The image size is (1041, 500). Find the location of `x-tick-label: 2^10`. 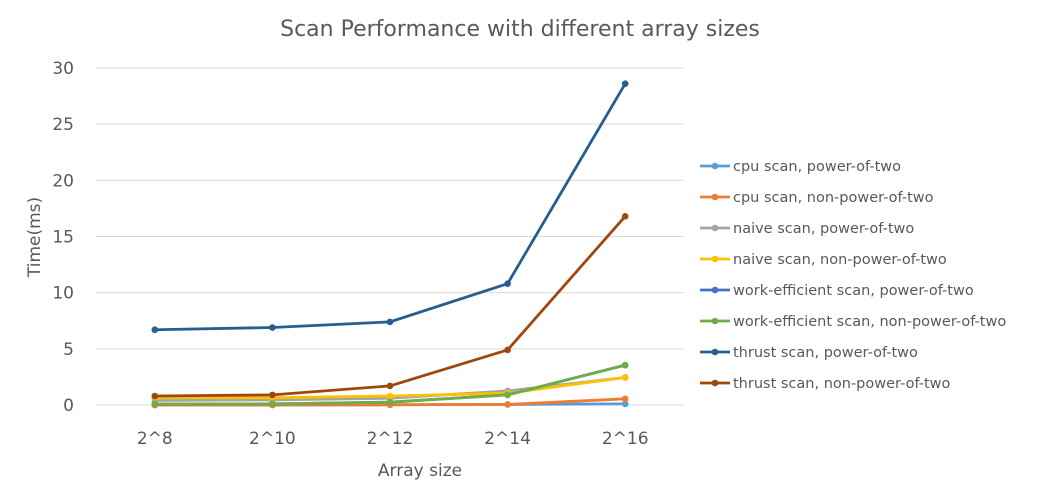

x-tick-label: 2^10 is located at coordinates (272, 439).